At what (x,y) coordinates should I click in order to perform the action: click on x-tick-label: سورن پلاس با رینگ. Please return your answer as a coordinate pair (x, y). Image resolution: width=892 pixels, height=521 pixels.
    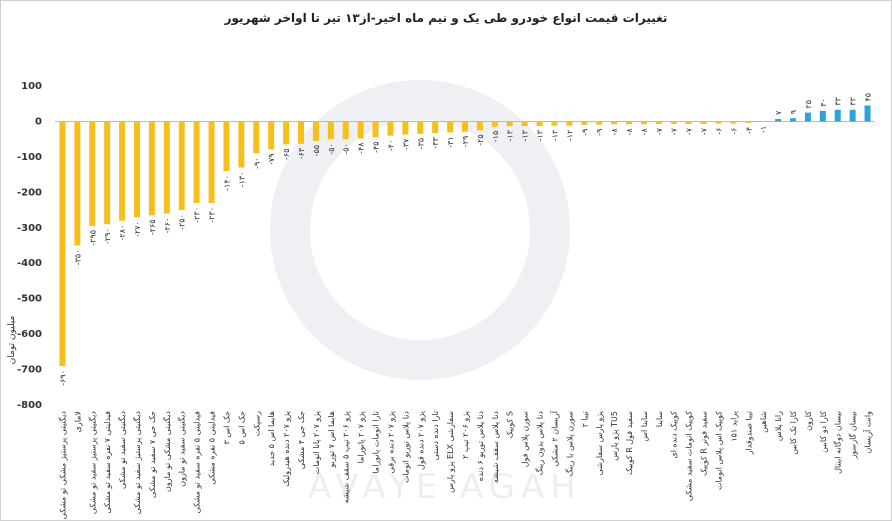
    Looking at the image, I should click on (569, 444).